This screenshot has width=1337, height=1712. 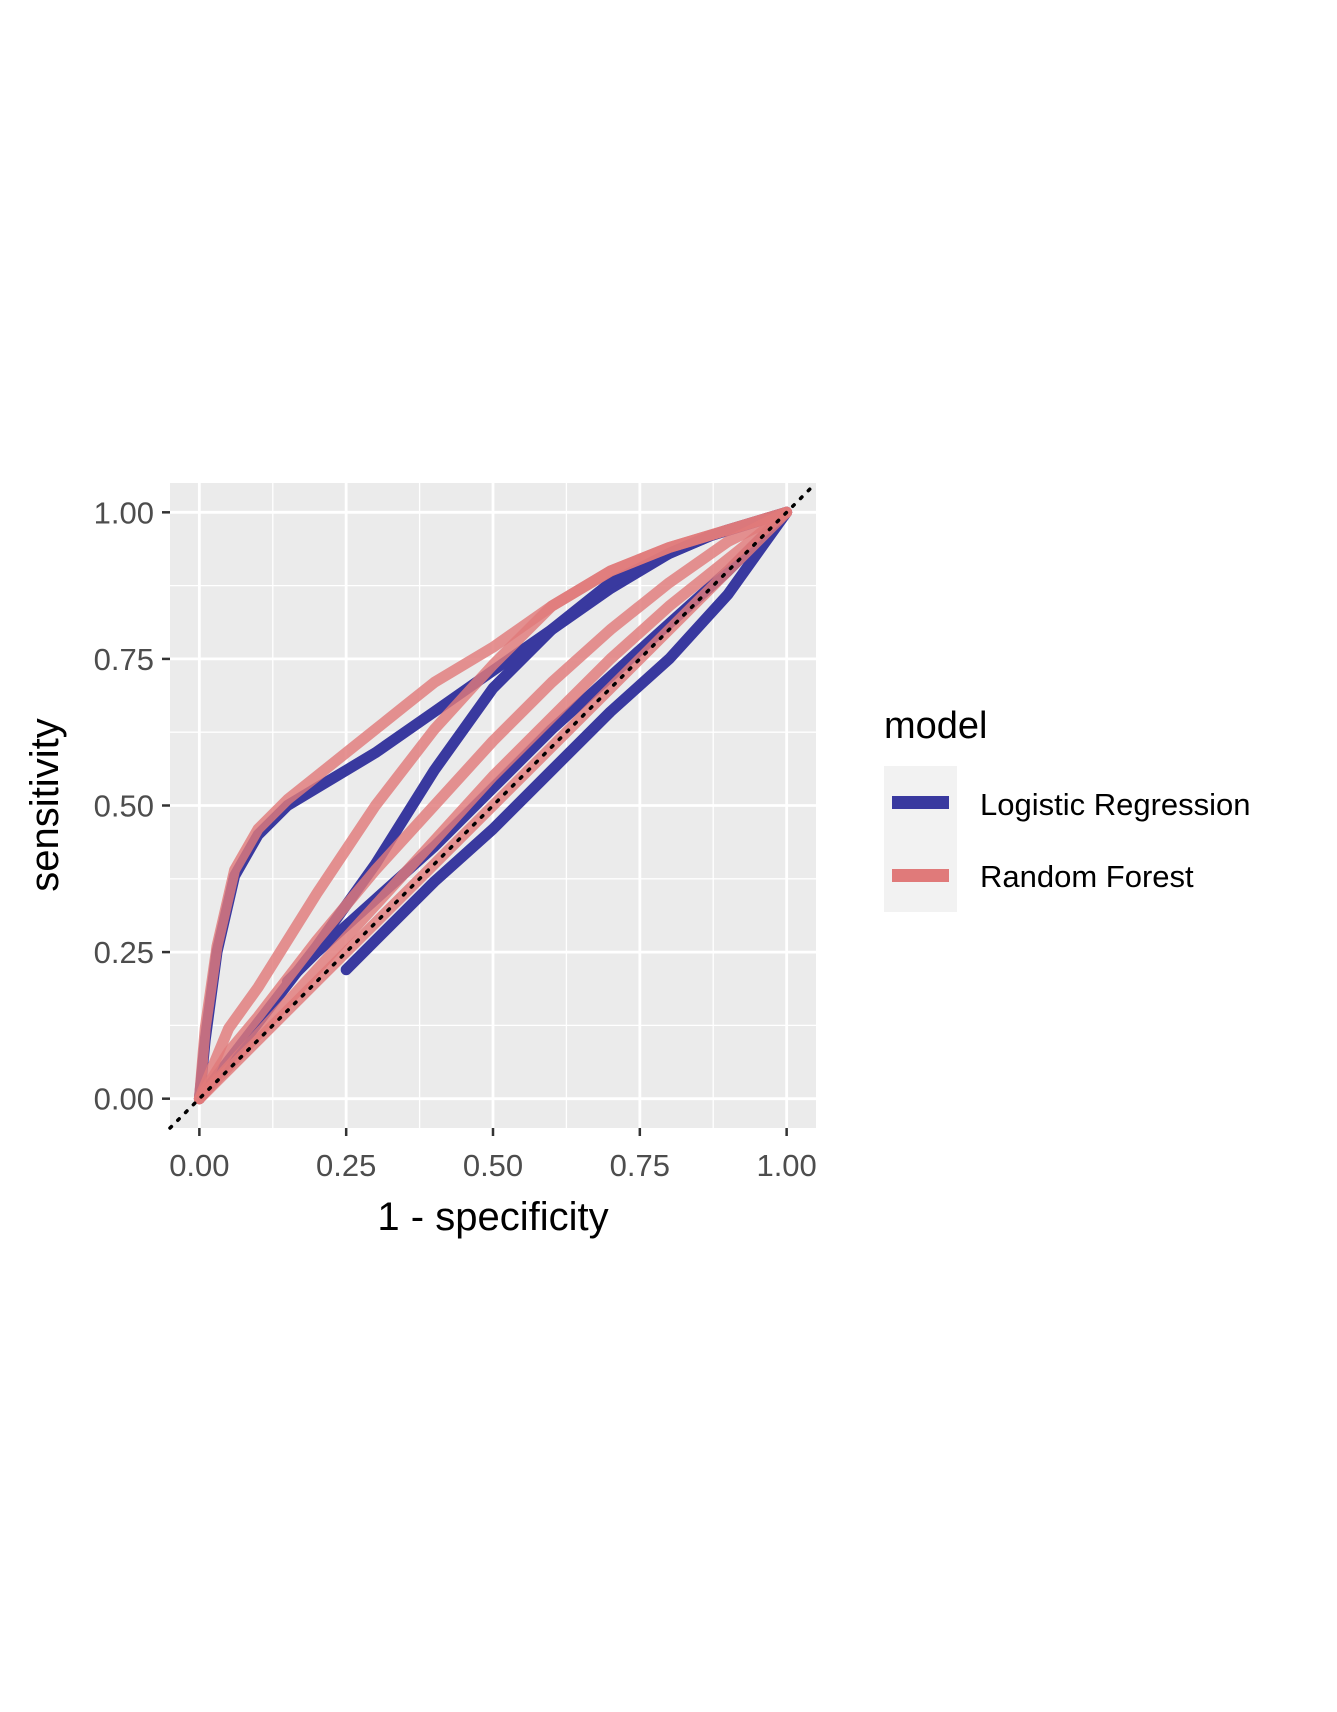 I want to click on legend-key-random-forest, so click(x=920, y=875).